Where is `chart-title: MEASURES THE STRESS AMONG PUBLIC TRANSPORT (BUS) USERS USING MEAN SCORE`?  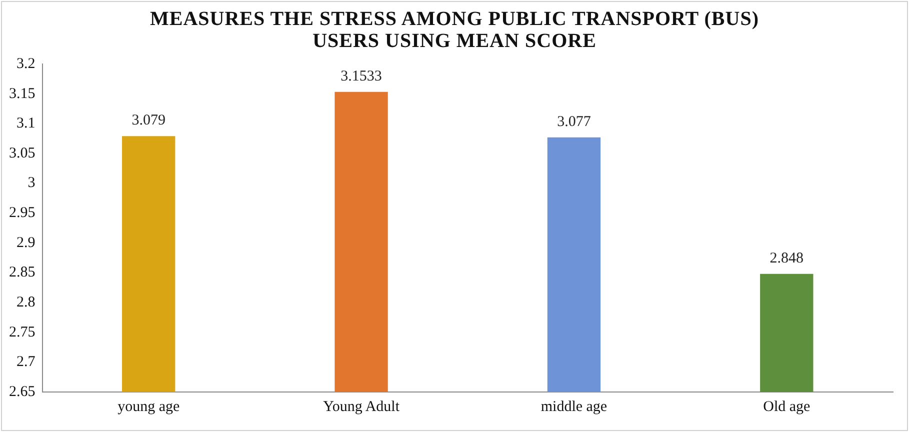
chart-title: MEASURES THE STRESS AMONG PUBLIC TRANSPORT (BUS) USERS USING MEAN SCORE is located at coordinates (454, 30).